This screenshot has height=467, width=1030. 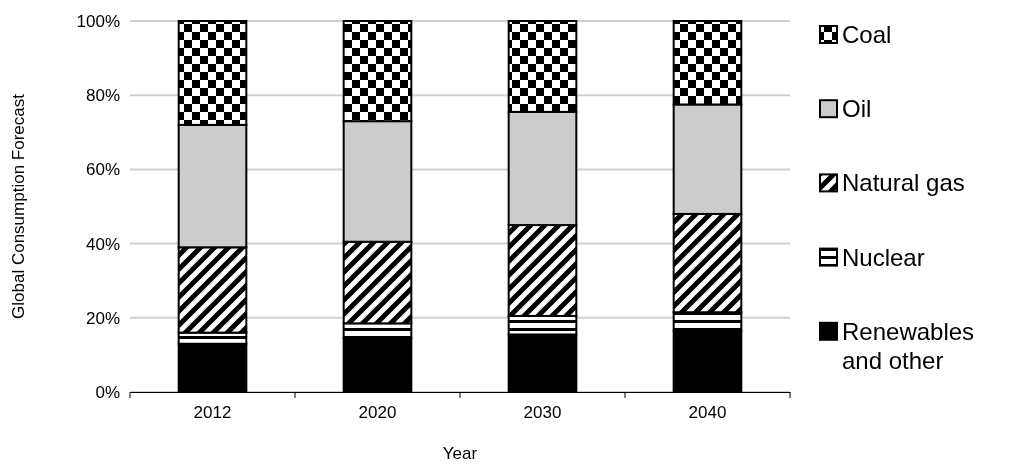 I want to click on x-axis-title: Year, so click(x=460, y=453).